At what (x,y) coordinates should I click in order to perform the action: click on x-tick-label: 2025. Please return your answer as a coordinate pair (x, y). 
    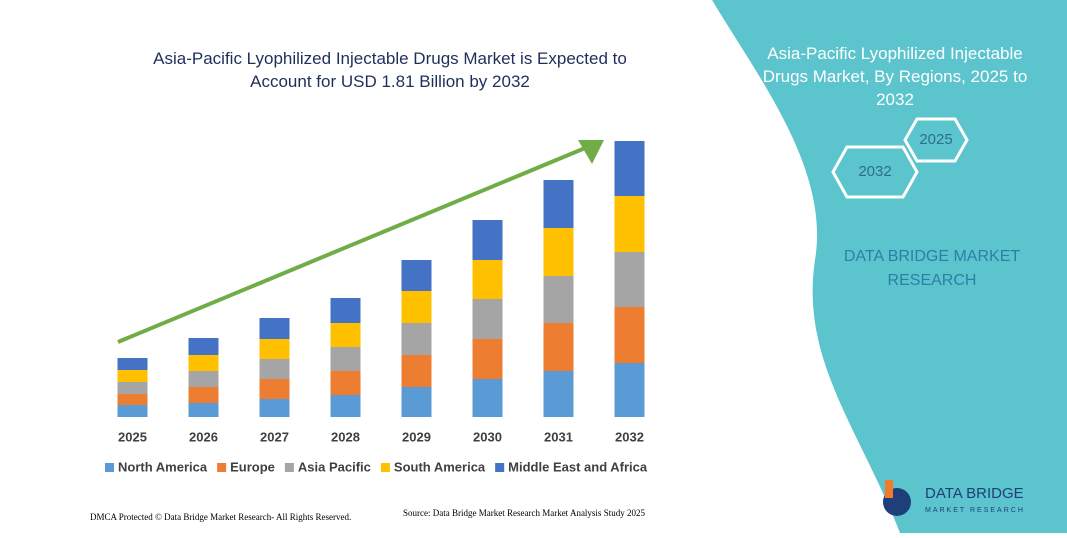
    Looking at the image, I should click on (132, 436).